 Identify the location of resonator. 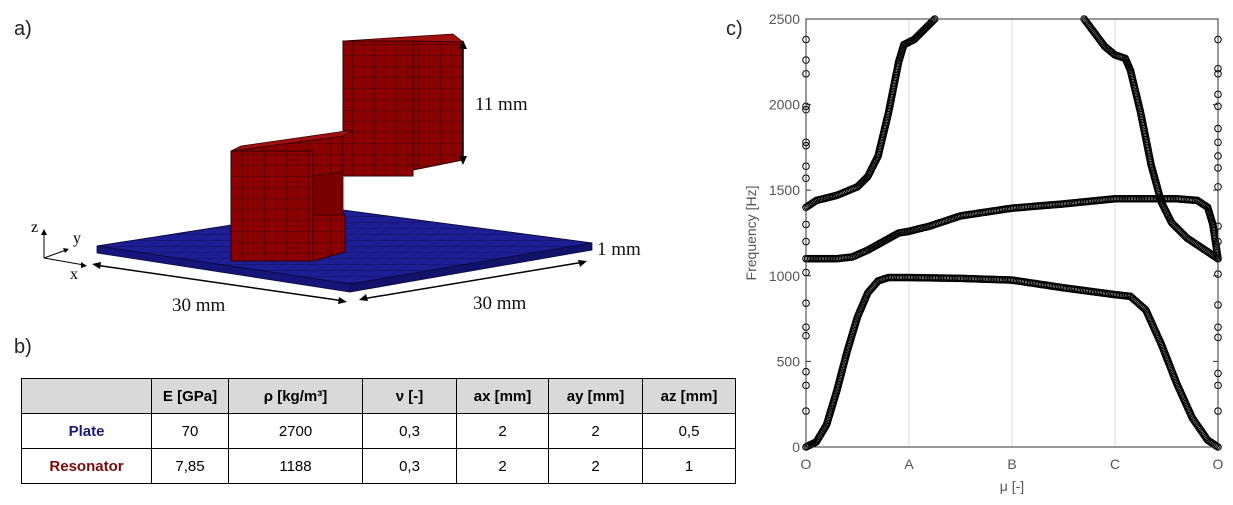
(347, 147).